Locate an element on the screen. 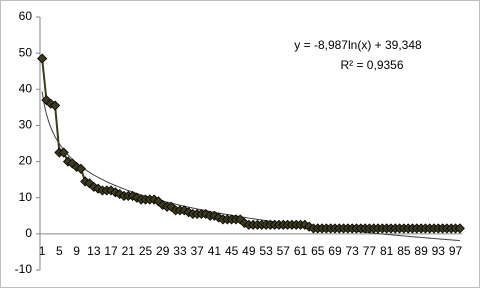 Image resolution: width=480 pixels, height=288 pixels. x-tick-label: 5 is located at coordinates (59, 251).